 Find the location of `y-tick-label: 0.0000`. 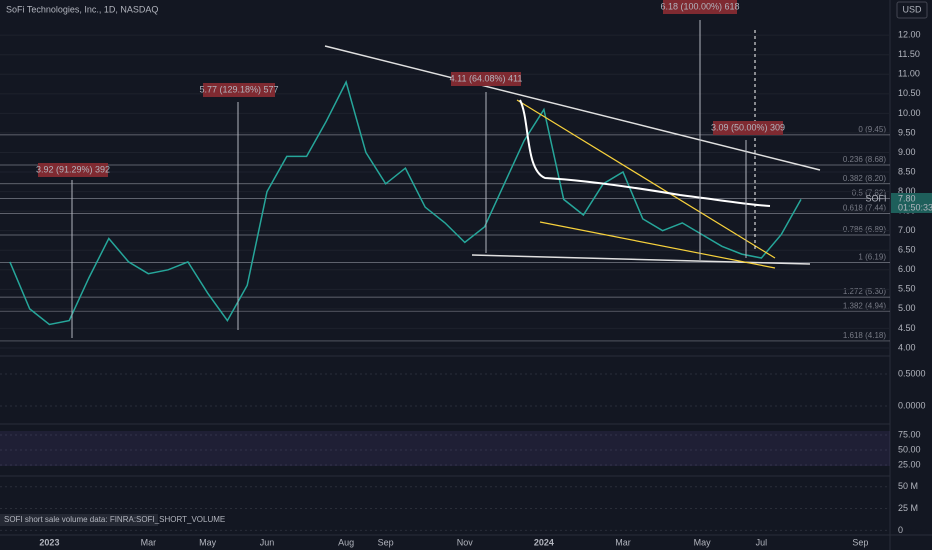

y-tick-label: 0.0000 is located at coordinates (912, 405).